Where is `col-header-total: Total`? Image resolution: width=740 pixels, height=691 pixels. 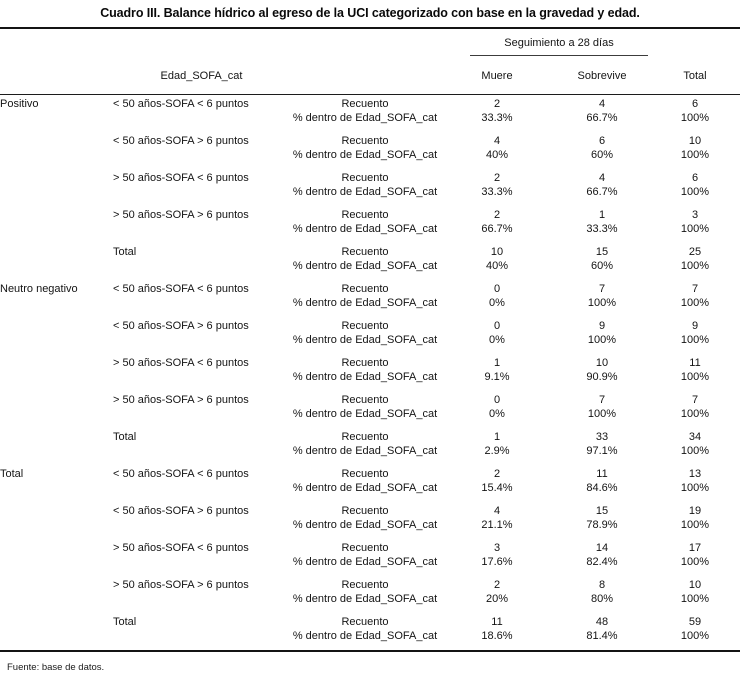 col-header-total: Total is located at coordinates (695, 76).